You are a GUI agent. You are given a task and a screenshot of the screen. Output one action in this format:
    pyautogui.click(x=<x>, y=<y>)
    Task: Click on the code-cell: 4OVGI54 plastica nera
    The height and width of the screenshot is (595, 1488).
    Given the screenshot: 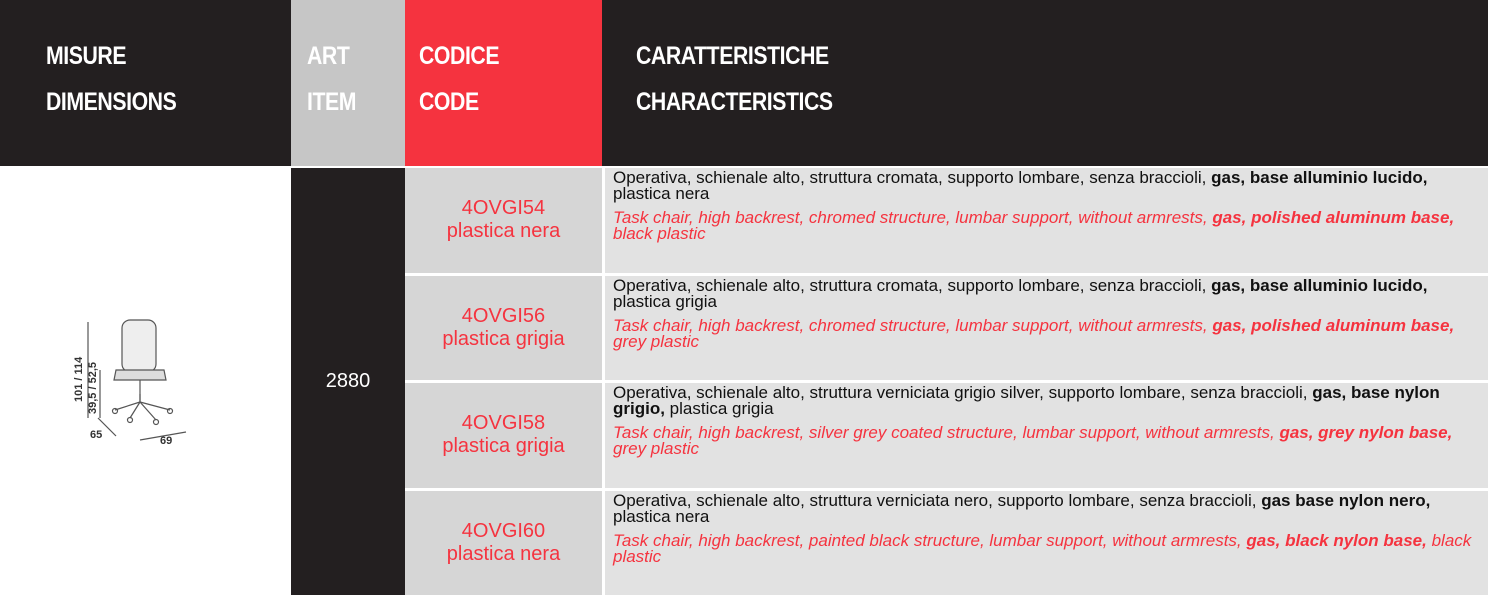 What is the action you would take?
    pyautogui.click(x=503, y=220)
    